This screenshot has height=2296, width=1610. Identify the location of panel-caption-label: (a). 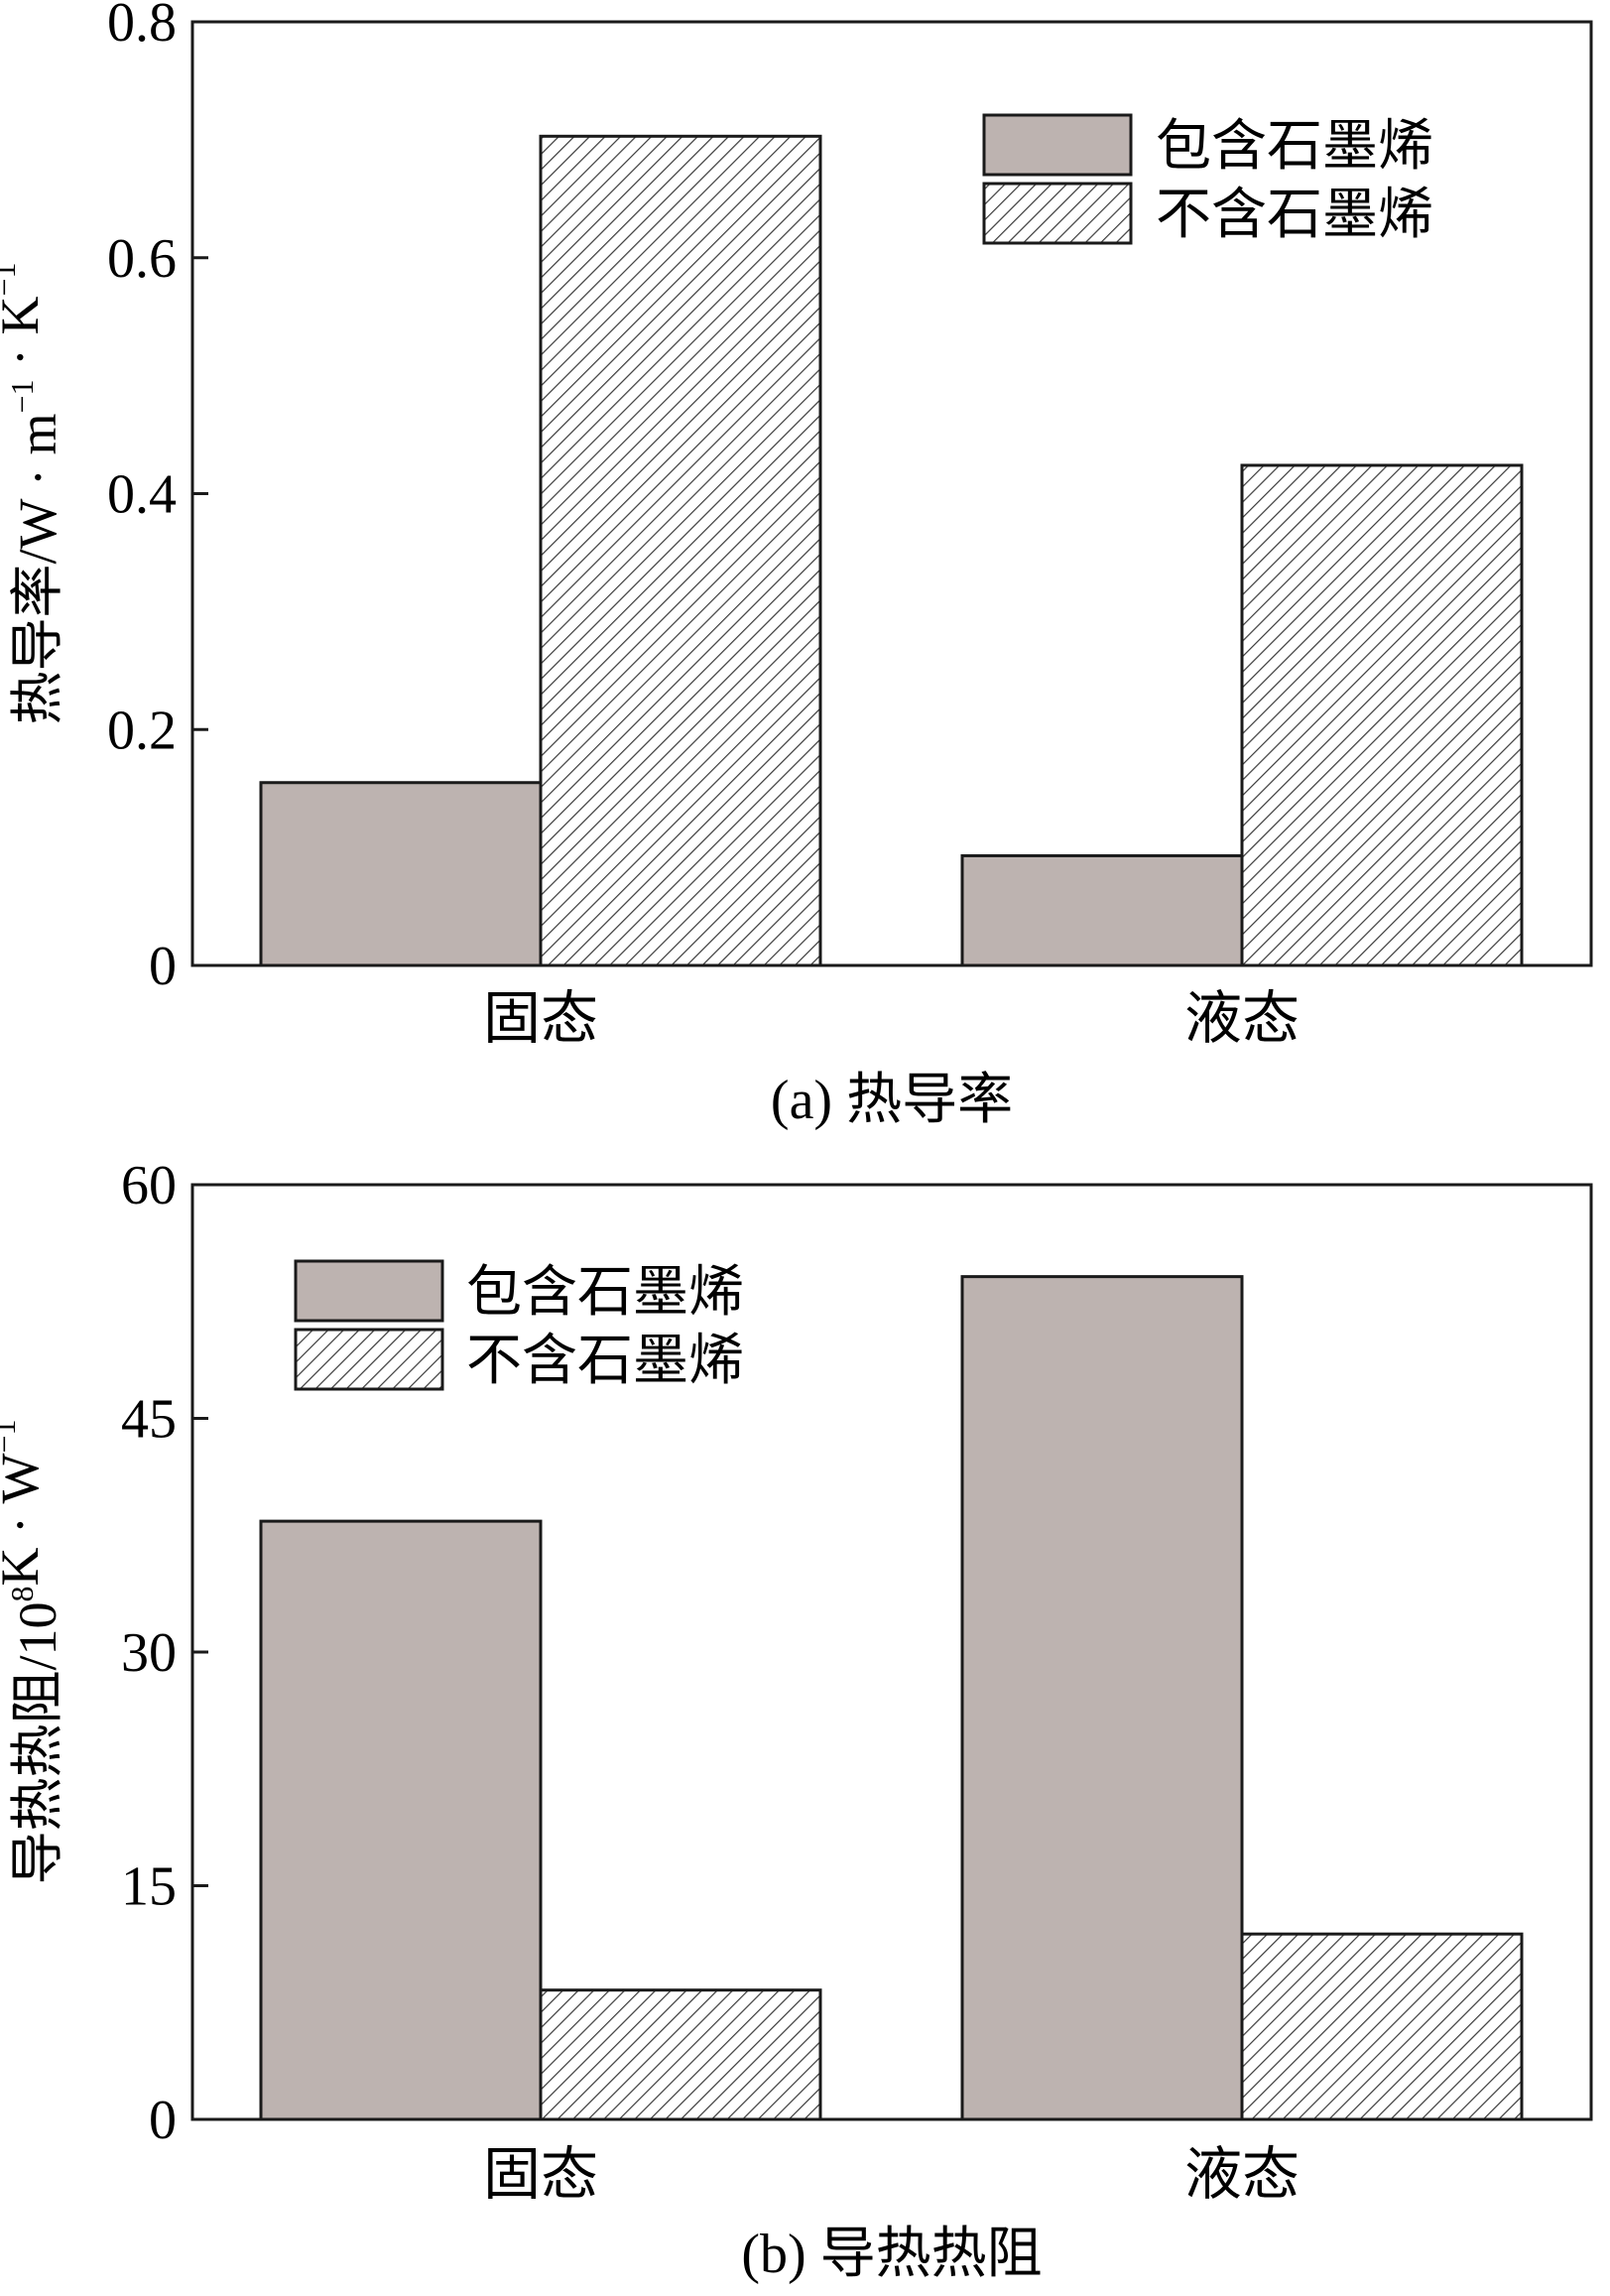
(808, 1100).